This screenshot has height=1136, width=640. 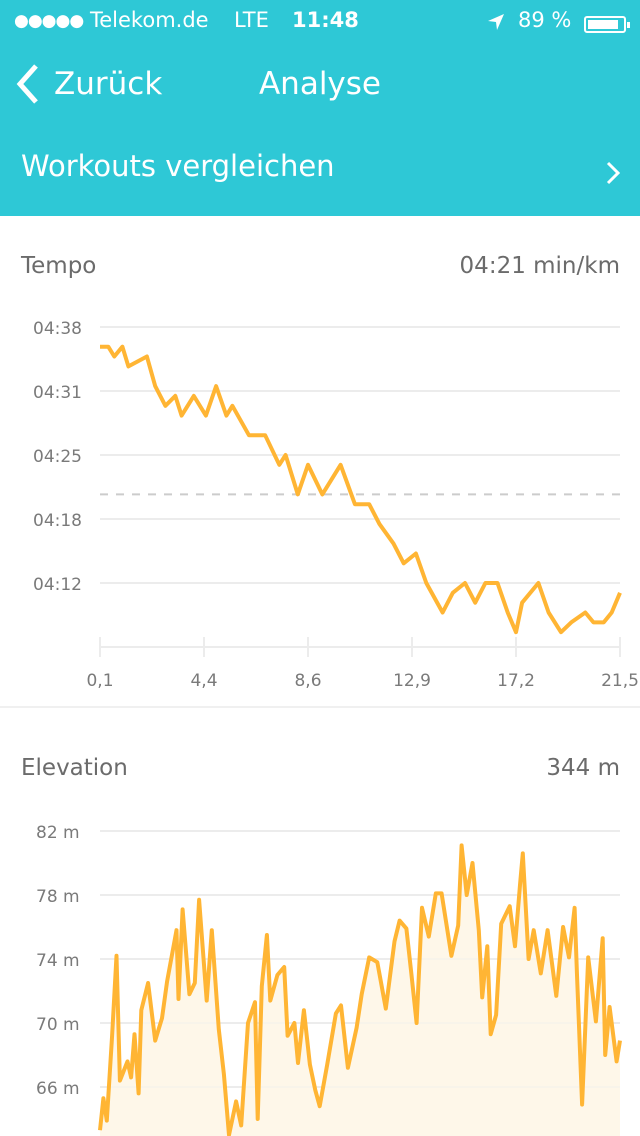 I want to click on page-title-text: Analyse, so click(x=320, y=84).